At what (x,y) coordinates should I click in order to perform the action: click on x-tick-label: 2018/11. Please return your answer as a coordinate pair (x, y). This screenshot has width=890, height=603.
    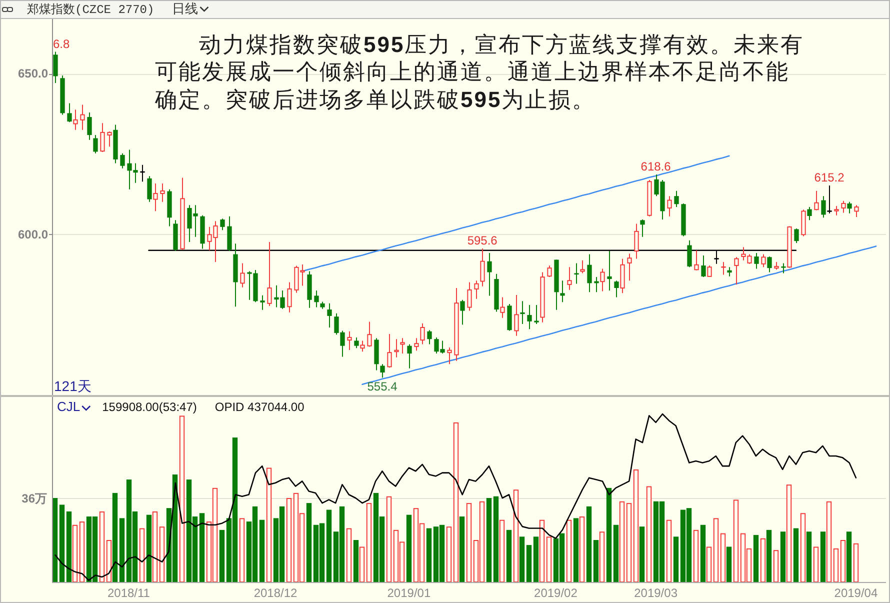
    Looking at the image, I should click on (128, 593).